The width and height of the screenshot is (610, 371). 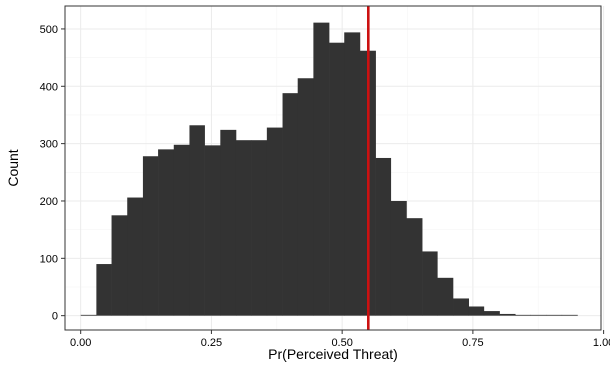 I want to click on x-tick-label: 1.00, so click(x=601, y=343).